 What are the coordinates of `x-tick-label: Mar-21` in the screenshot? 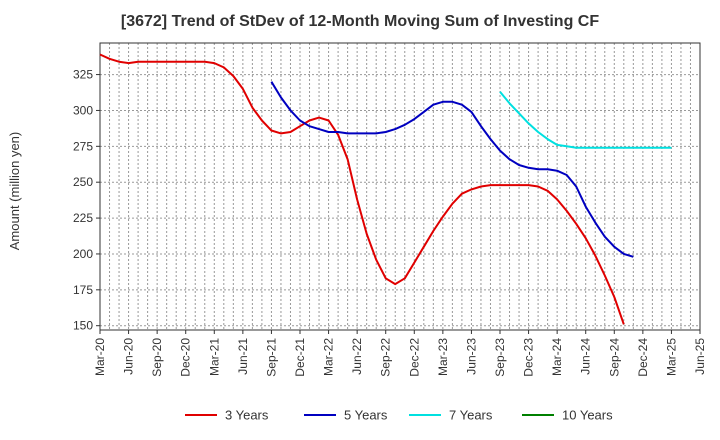 It's located at (214, 357).